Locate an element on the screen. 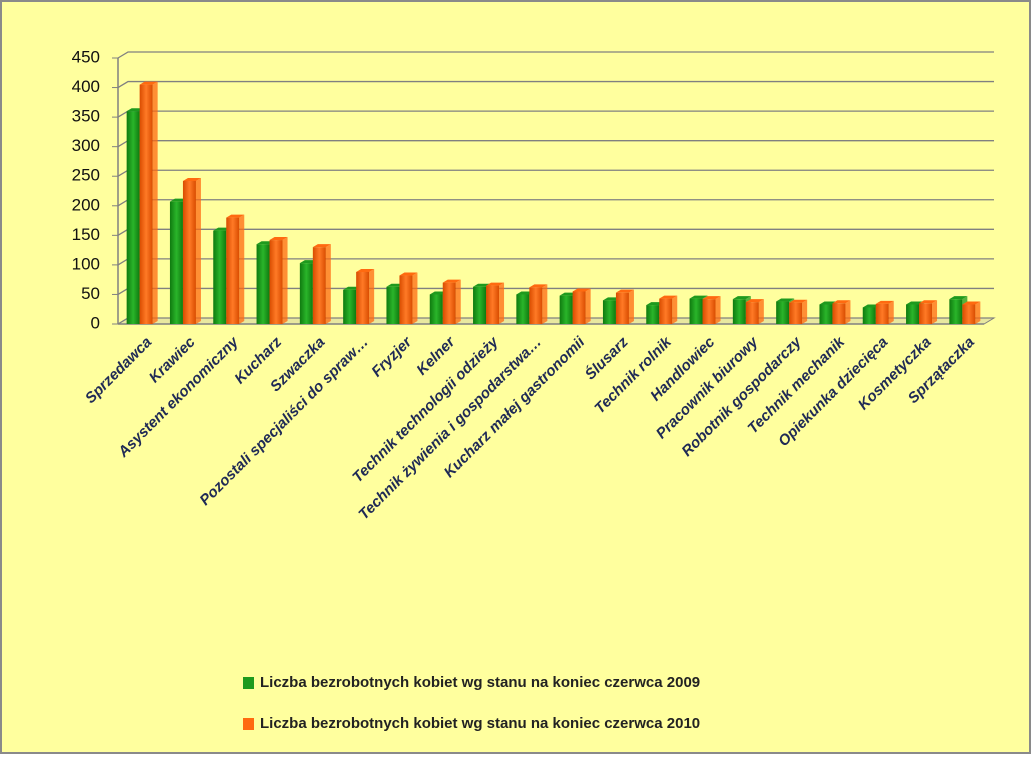 This screenshot has height=759, width=1031. y-tick-label: 300 is located at coordinates (86, 145).